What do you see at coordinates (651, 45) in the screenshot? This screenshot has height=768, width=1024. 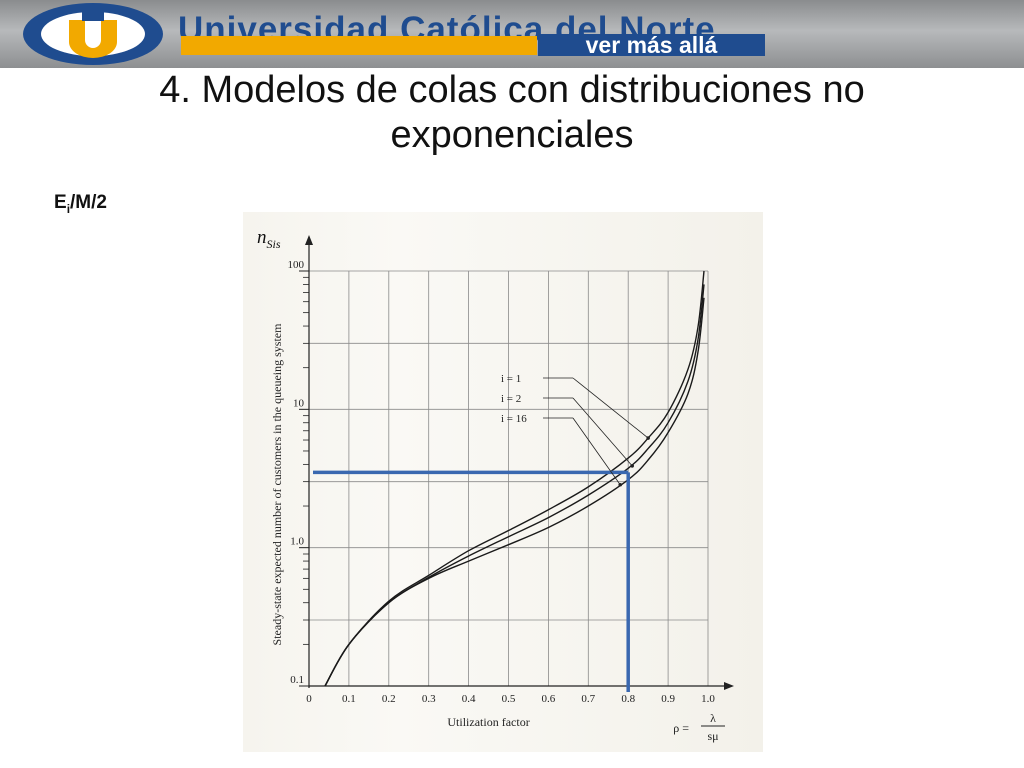 I see `university-tagline: ver más allá` at bounding box center [651, 45].